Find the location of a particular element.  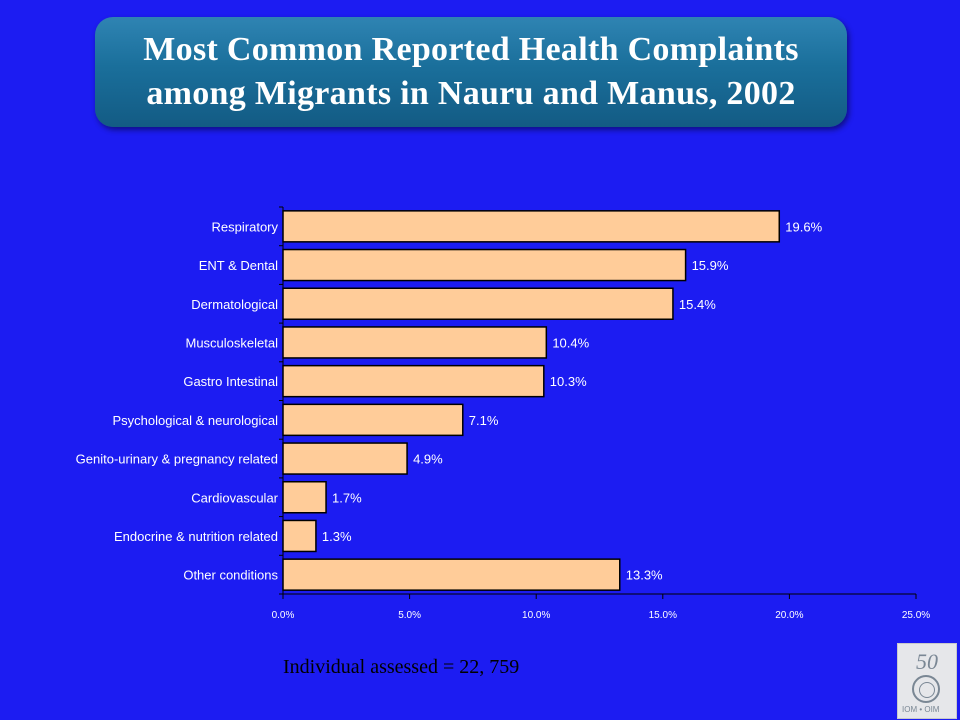

data-label: 10.4% is located at coordinates (570, 342).